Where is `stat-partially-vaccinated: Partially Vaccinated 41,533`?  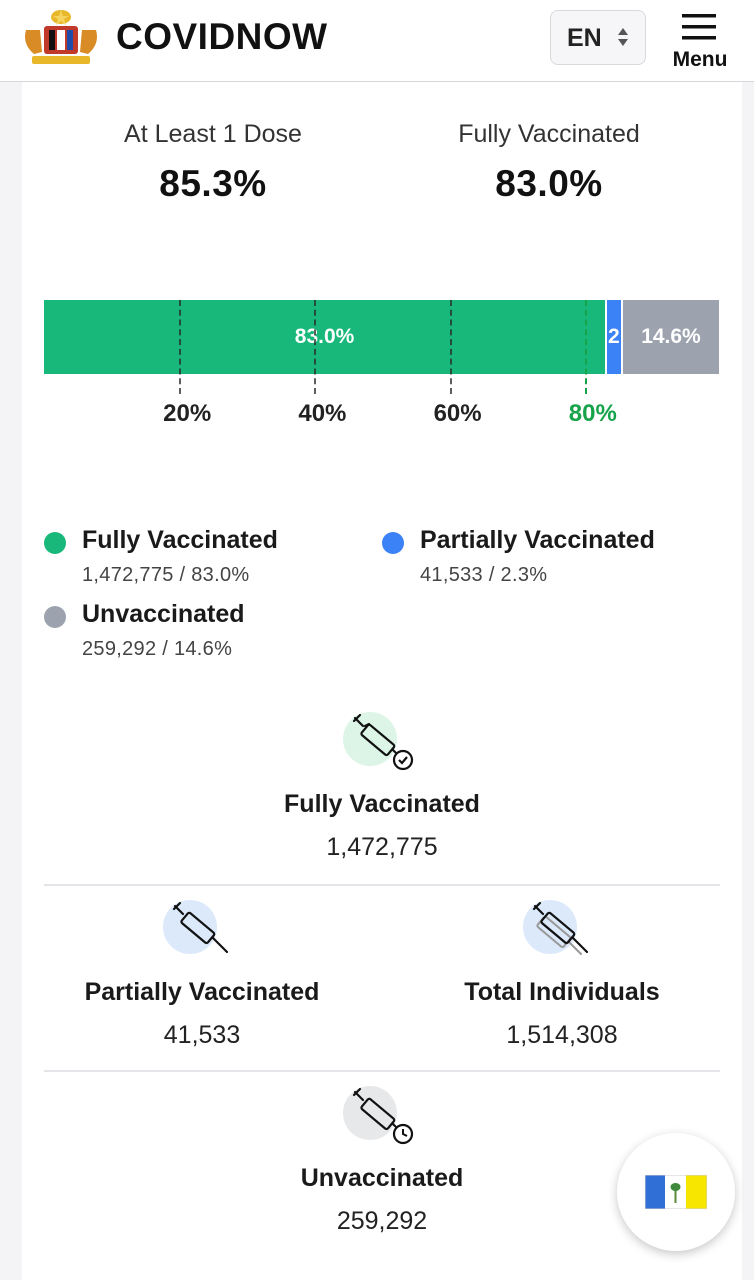
stat-partially-vaccinated: Partially Vaccinated 41,533 is located at coordinates (202, 975).